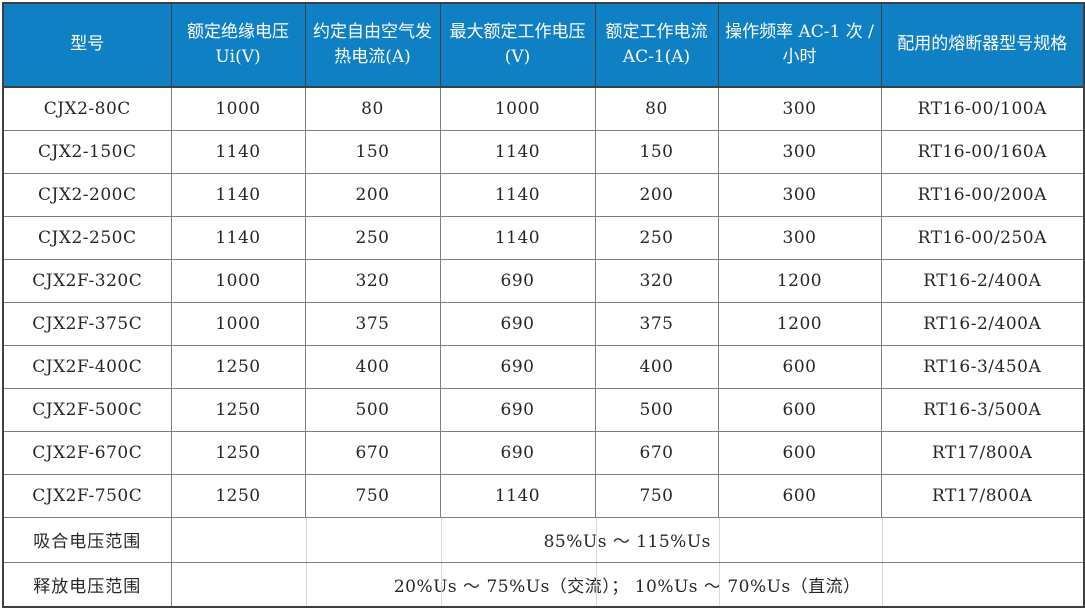 The image size is (1085, 614). Describe the element at coordinates (372, 151) in the screenshot. I see `cell-thermal-current: 150` at that location.